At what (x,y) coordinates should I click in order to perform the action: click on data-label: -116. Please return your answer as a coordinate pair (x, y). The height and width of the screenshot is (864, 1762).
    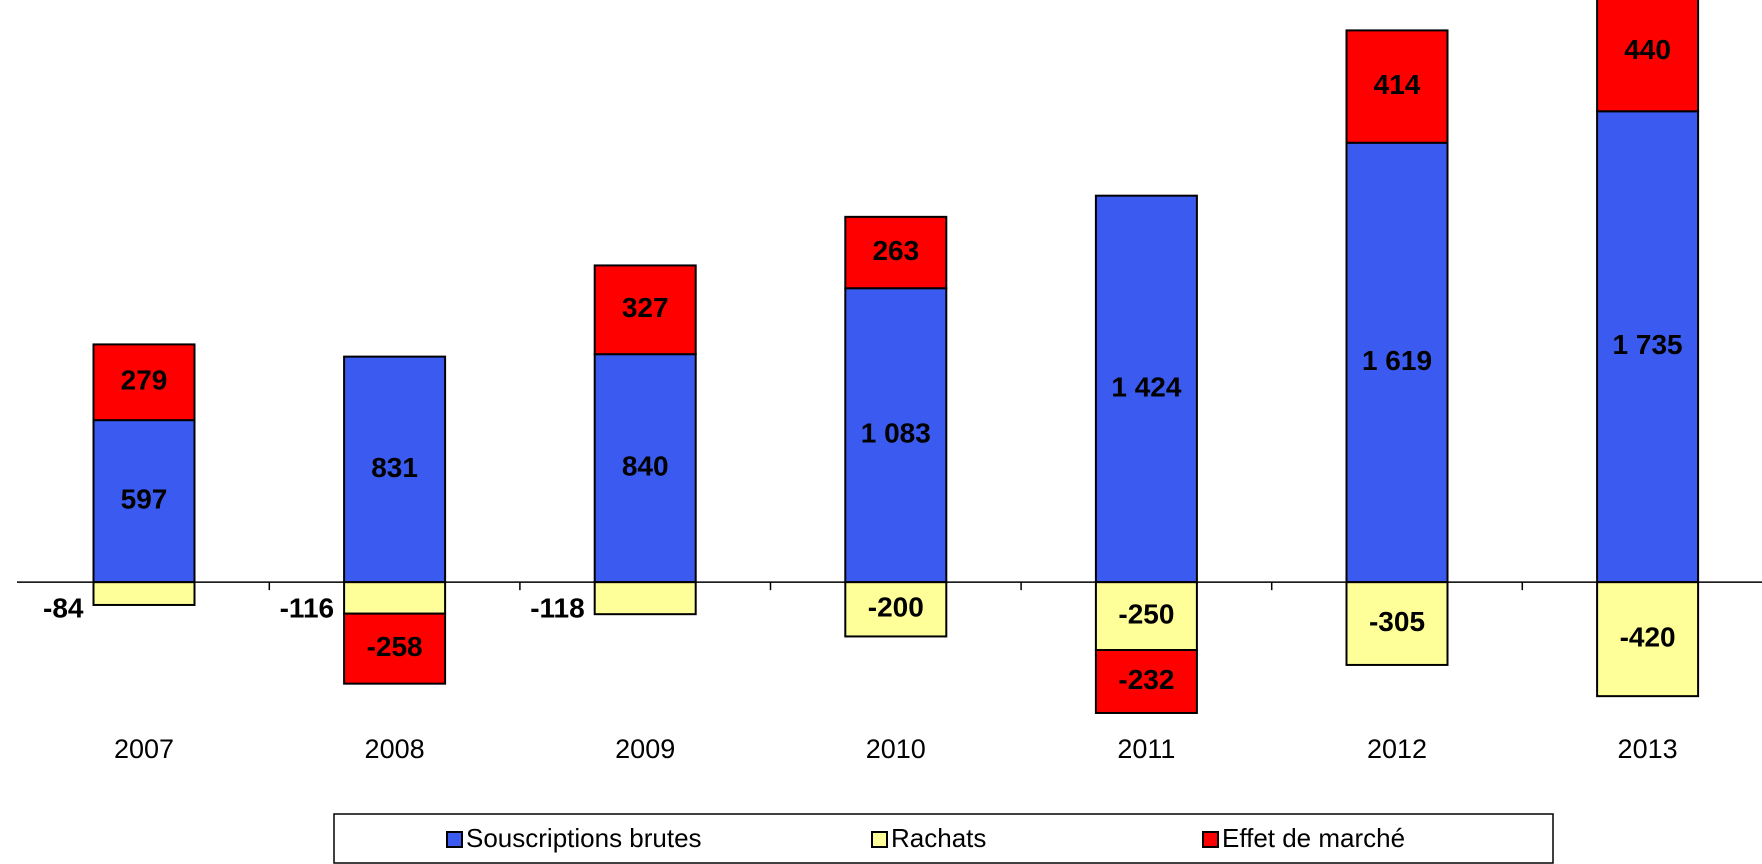
    Looking at the image, I should click on (307, 608).